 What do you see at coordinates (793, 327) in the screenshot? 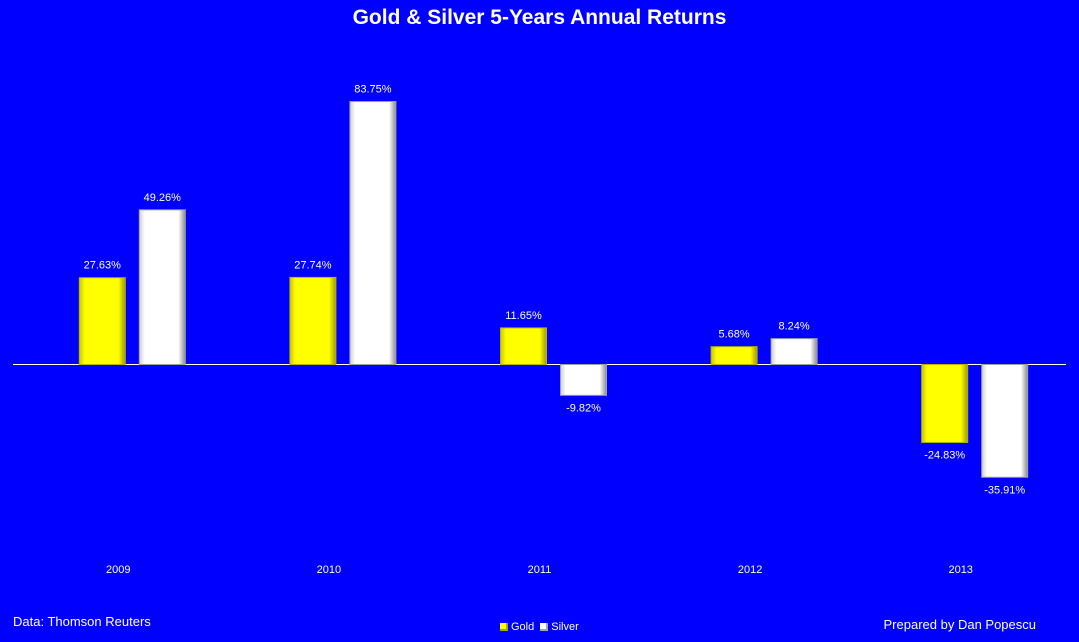
I see `data-label-silver-2012: 8.24%` at bounding box center [793, 327].